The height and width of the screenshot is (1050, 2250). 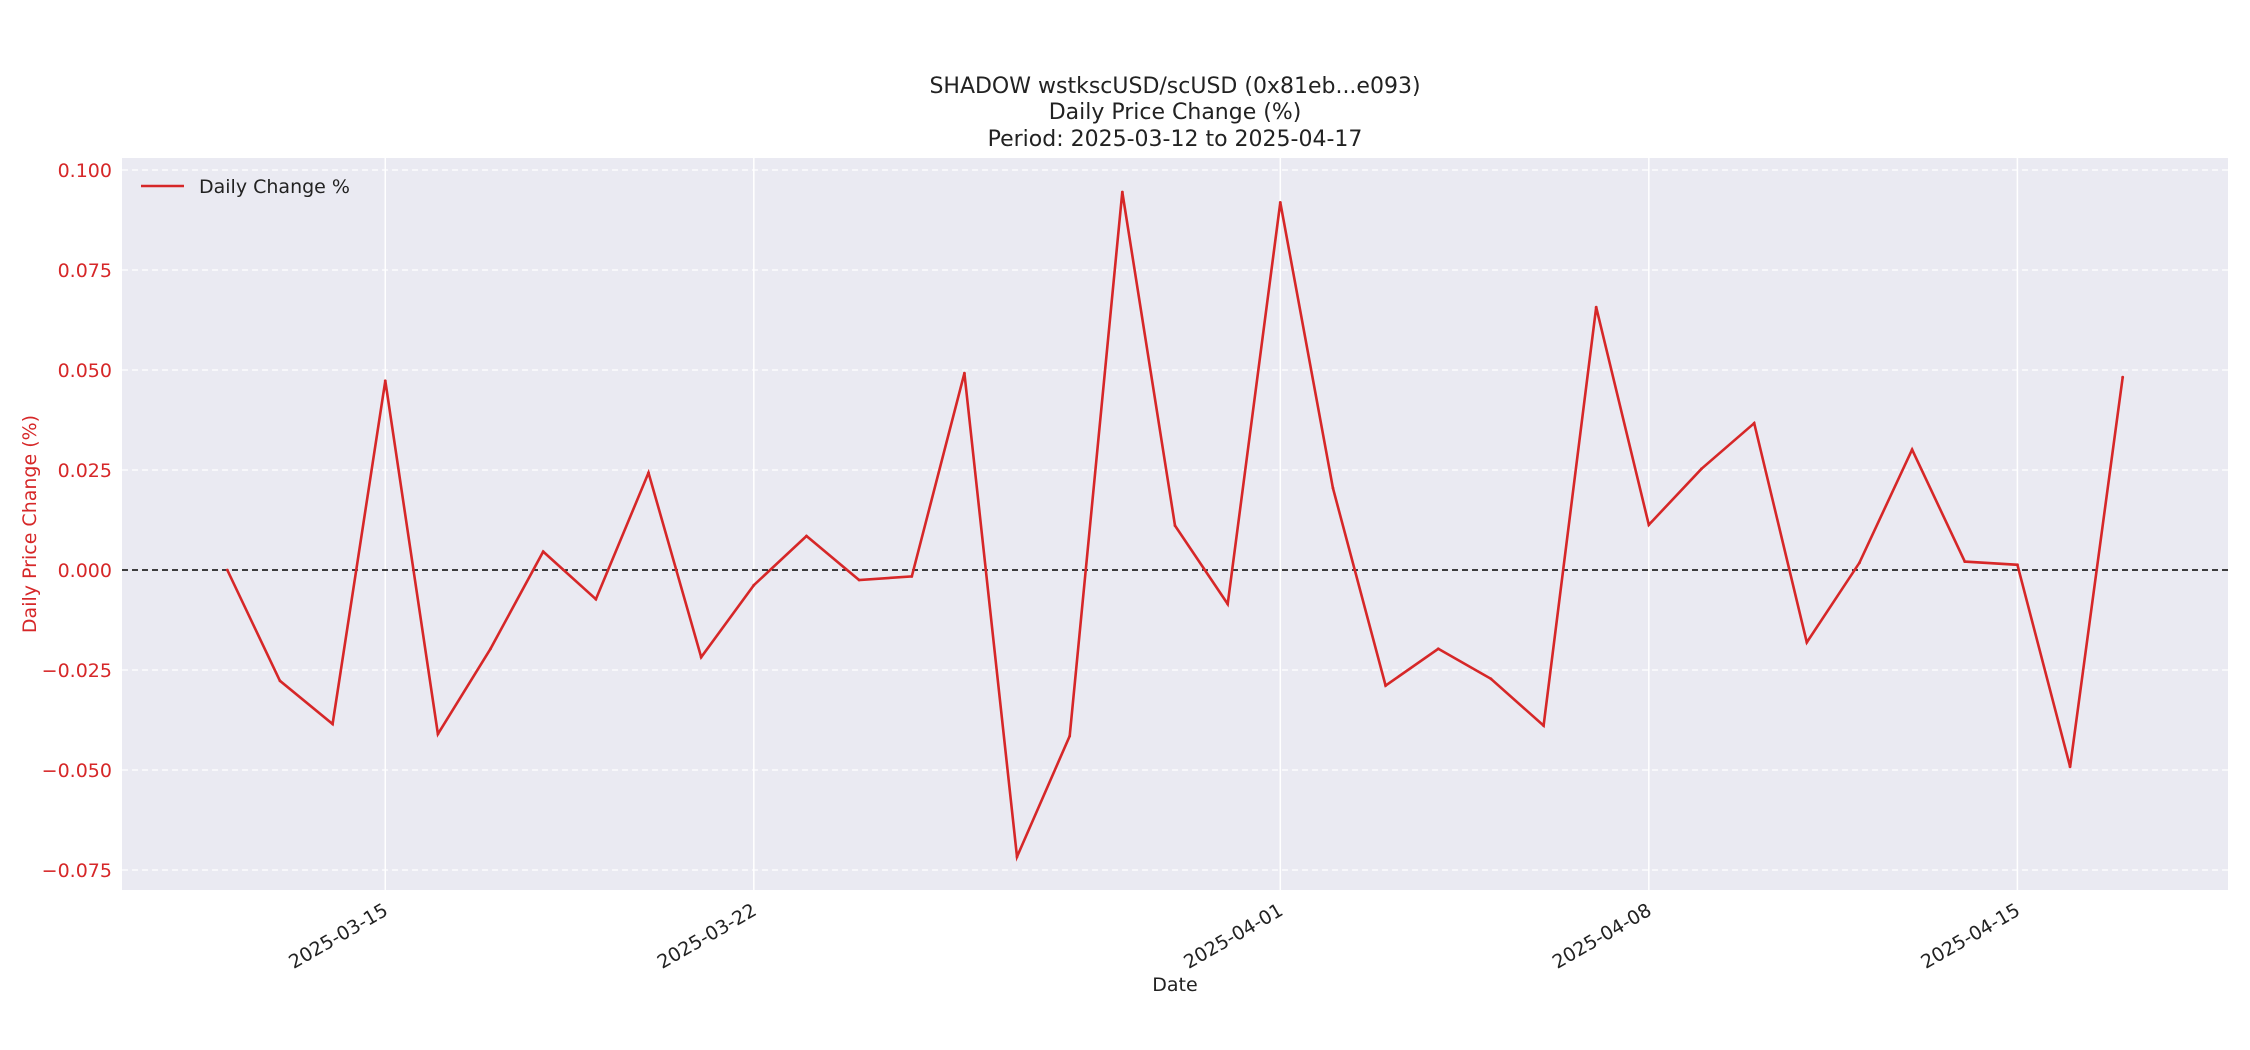 What do you see at coordinates (30, 524) in the screenshot?
I see `y-axis-label: Daily Price Change (%)` at bounding box center [30, 524].